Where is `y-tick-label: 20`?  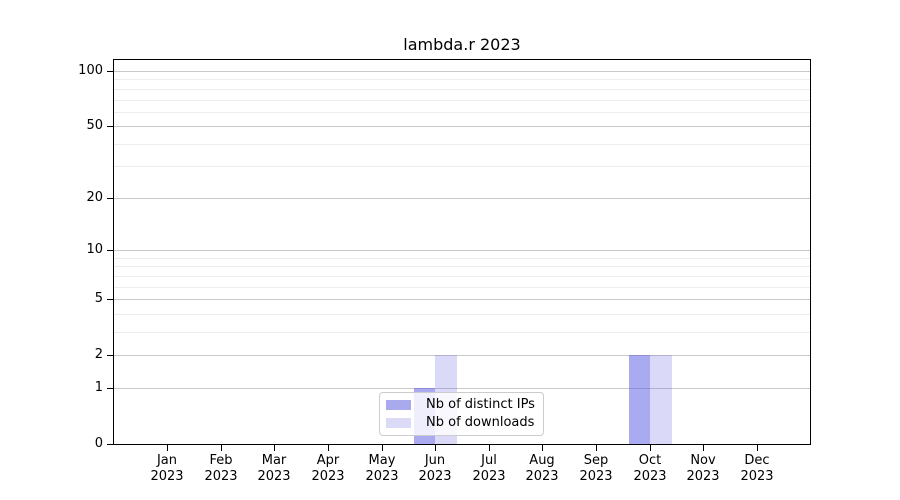
y-tick-label: 20 is located at coordinates (94, 197).